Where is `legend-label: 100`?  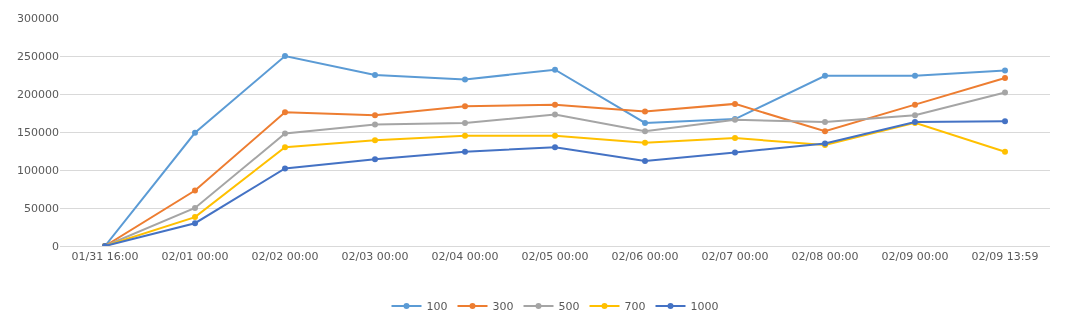 legend-label: 100 is located at coordinates (437, 307).